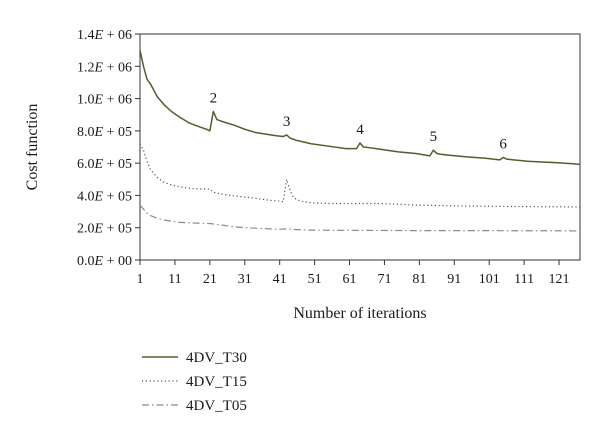 Image resolution: width=600 pixels, height=439 pixels. What do you see at coordinates (503, 144) in the screenshot?
I see `annotation-label: 6` at bounding box center [503, 144].